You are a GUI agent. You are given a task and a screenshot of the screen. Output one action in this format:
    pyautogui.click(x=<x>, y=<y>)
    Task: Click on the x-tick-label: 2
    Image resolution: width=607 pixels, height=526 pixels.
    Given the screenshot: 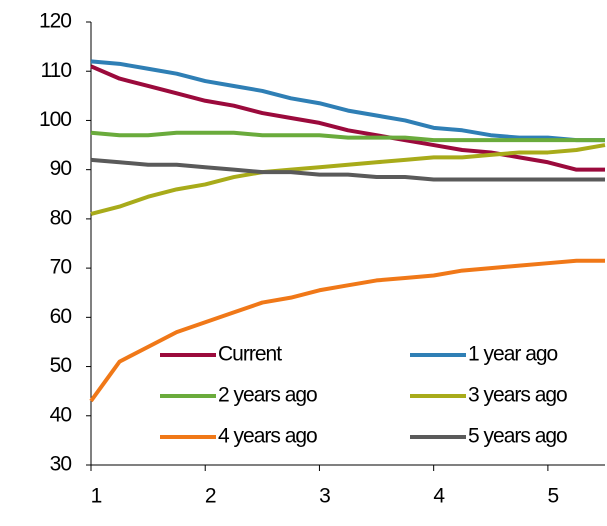 What is the action you would take?
    pyautogui.click(x=210, y=496)
    